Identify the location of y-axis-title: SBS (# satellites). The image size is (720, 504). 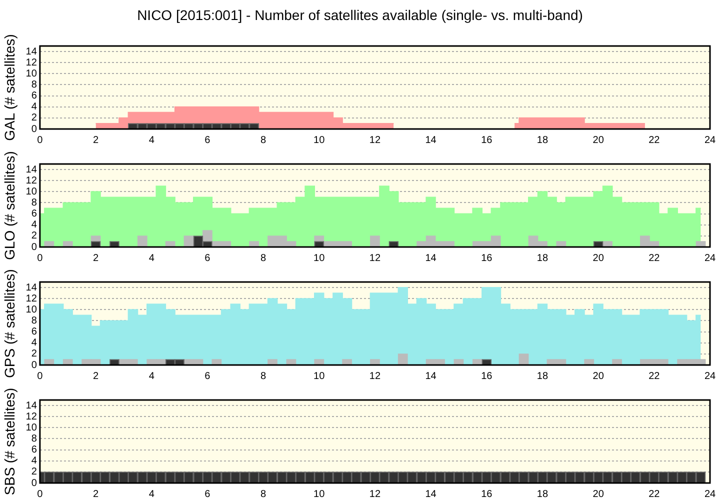
(9, 442).